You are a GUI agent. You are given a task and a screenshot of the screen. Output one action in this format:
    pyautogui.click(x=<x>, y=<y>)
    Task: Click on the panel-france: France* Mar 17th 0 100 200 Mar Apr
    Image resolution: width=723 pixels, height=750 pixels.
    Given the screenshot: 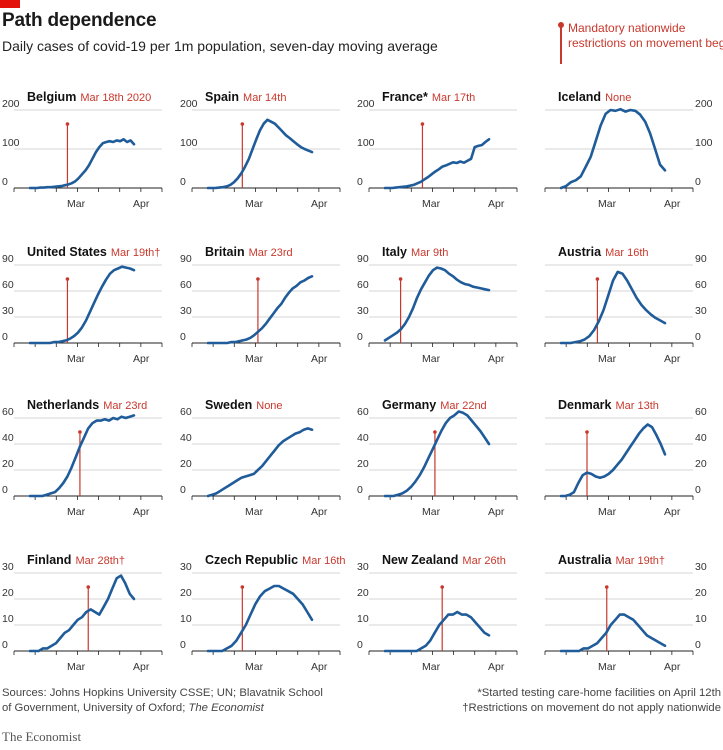 What is the action you would take?
    pyautogui.click(x=437, y=150)
    